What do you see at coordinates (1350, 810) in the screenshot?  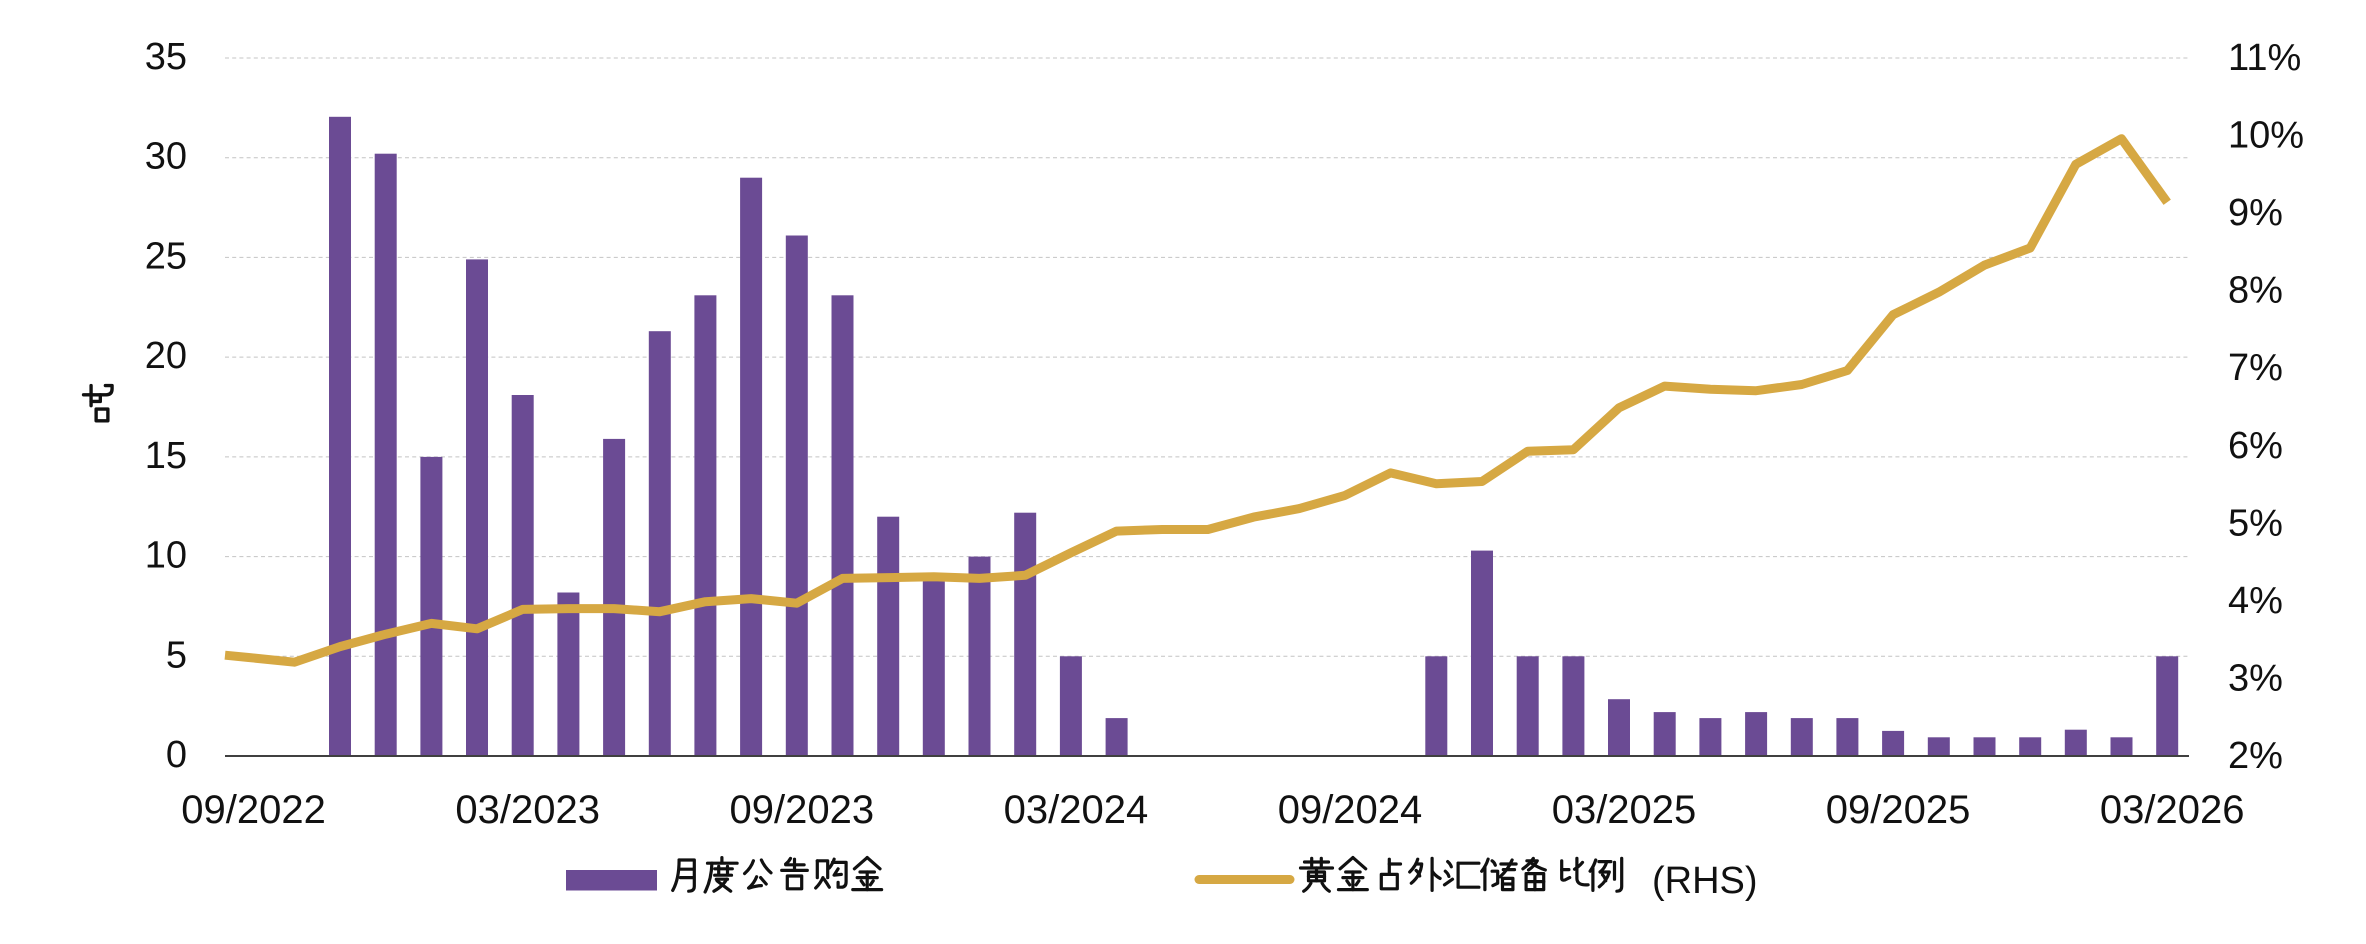 I see `svg-text: 09/2024` at bounding box center [1350, 810].